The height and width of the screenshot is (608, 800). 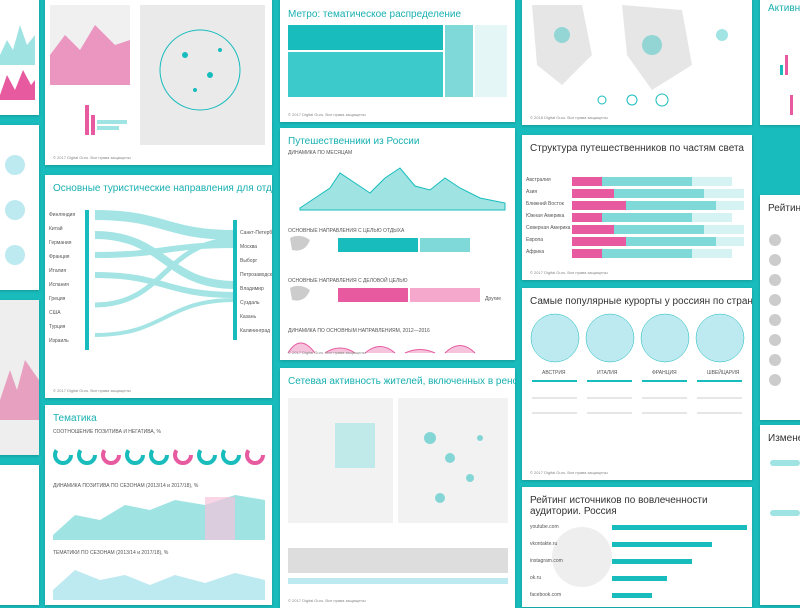 What do you see at coordinates (58, 271) in the screenshot?
I see `label: Италия` at bounding box center [58, 271].